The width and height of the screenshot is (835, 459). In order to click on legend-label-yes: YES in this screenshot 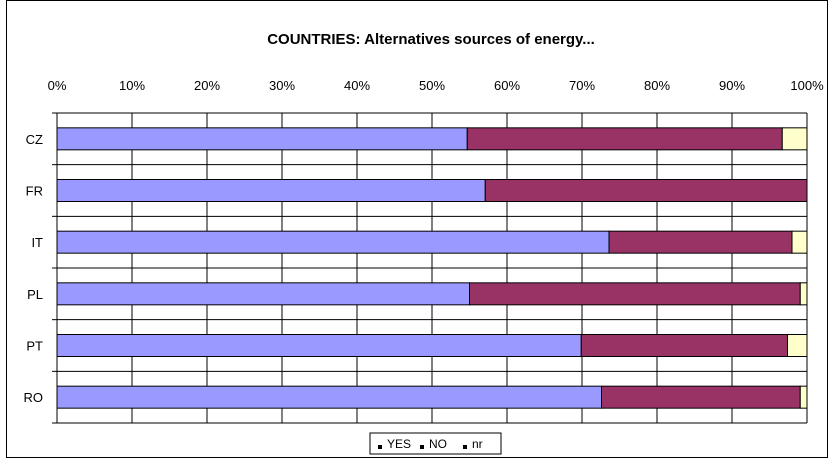, I will do `click(399, 444)`.